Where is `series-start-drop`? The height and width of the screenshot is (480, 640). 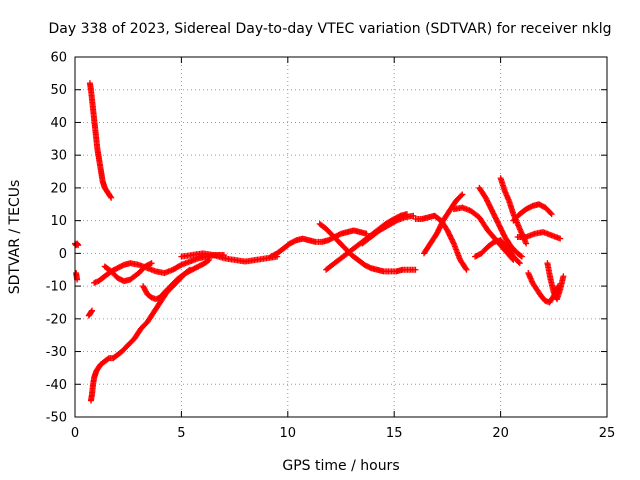
series-start-drop is located at coordinates (77, 276).